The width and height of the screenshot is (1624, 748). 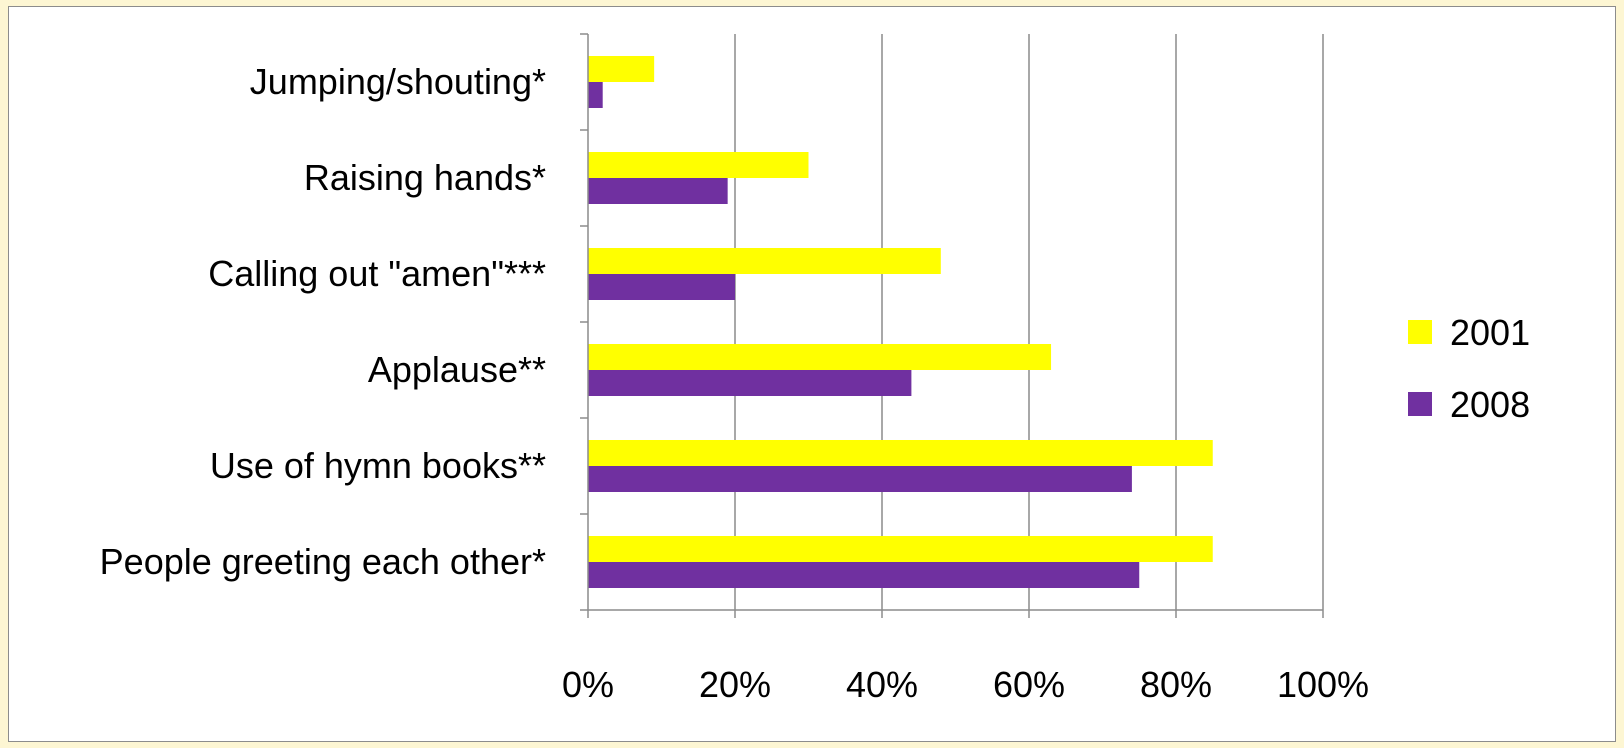 I want to click on x-tick-label: 20%, so click(x=735, y=684).